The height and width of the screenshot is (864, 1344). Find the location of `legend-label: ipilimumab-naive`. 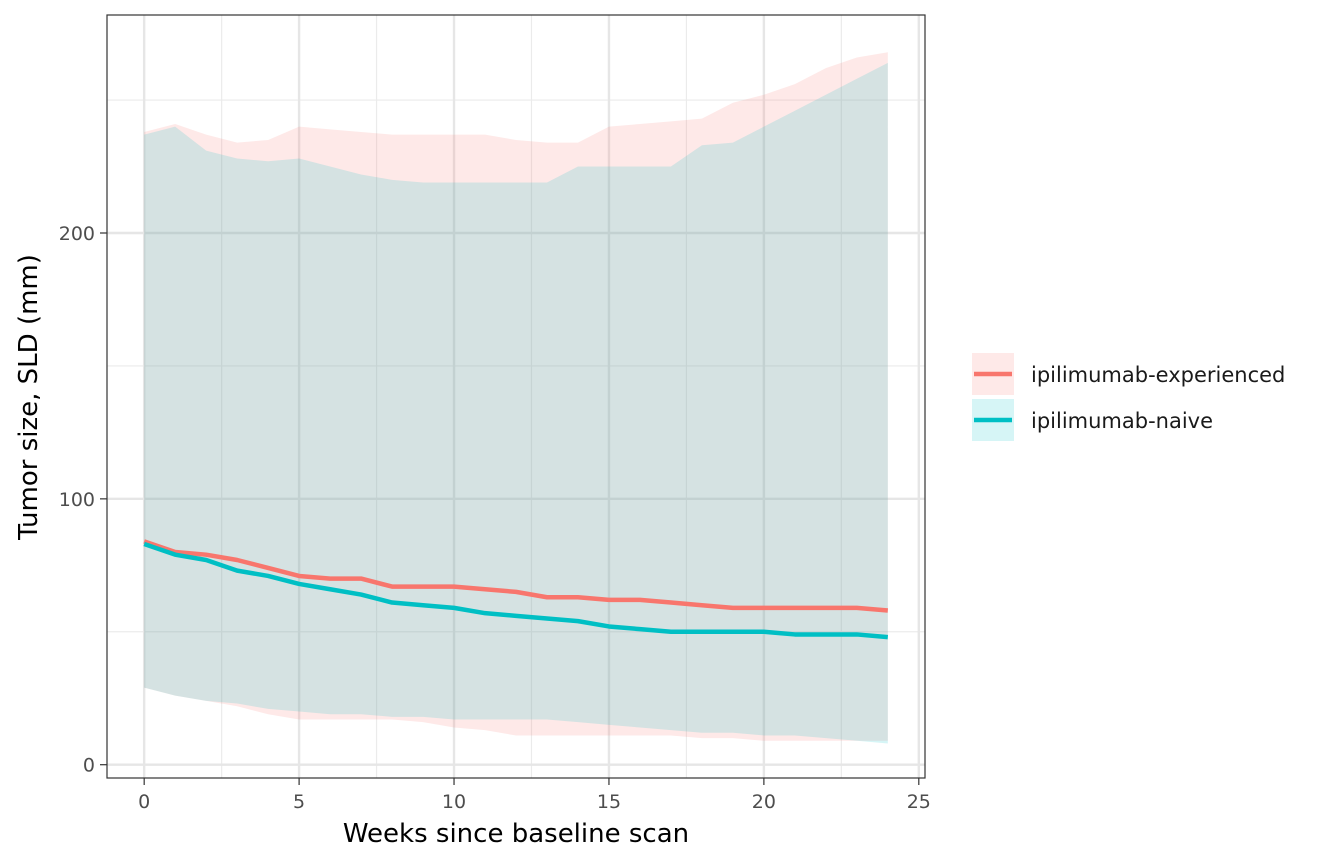

legend-label: ipilimumab-naive is located at coordinates (1122, 421).